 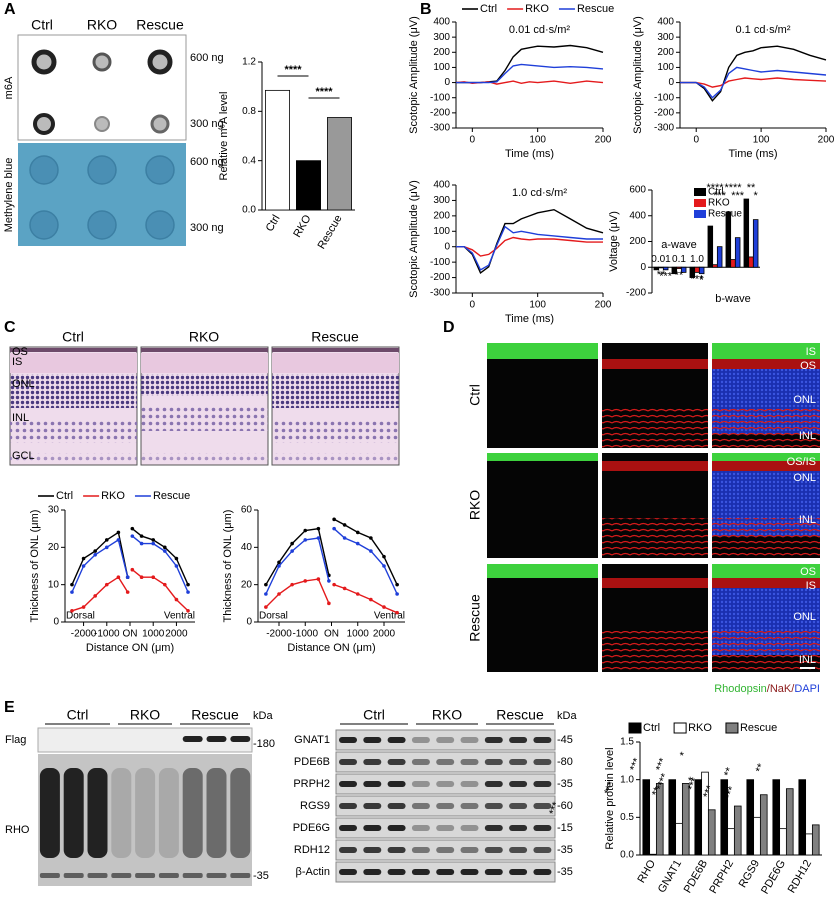 What do you see at coordinates (73, 350) in the screenshot?
I see `rpe-layer` at bounding box center [73, 350].